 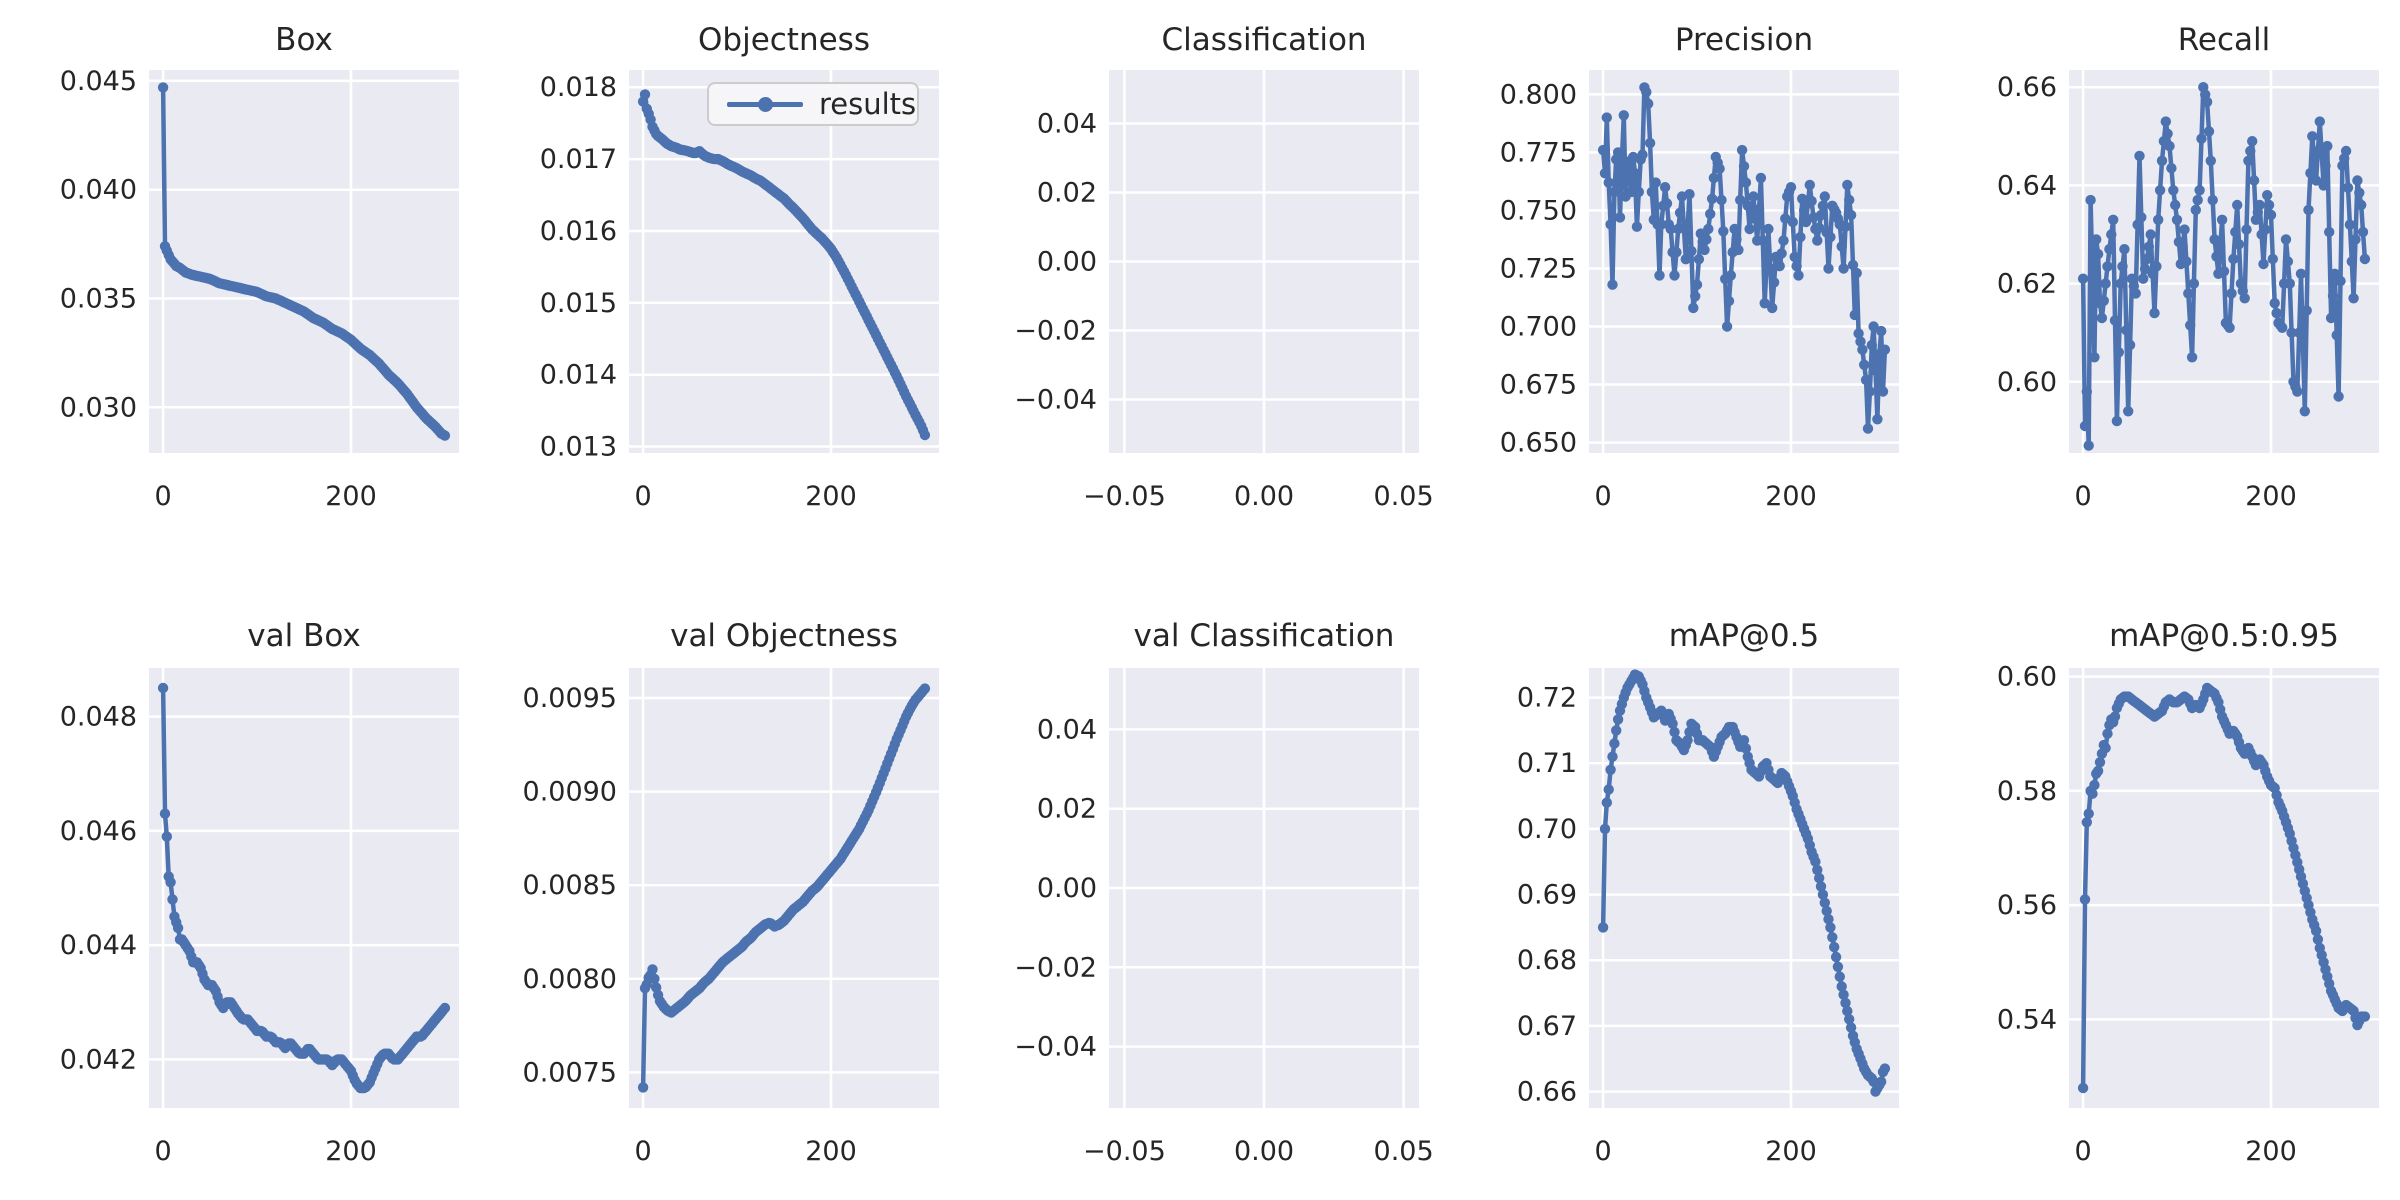 What do you see at coordinates (868, 104) in the screenshot?
I see `legend-label: results` at bounding box center [868, 104].